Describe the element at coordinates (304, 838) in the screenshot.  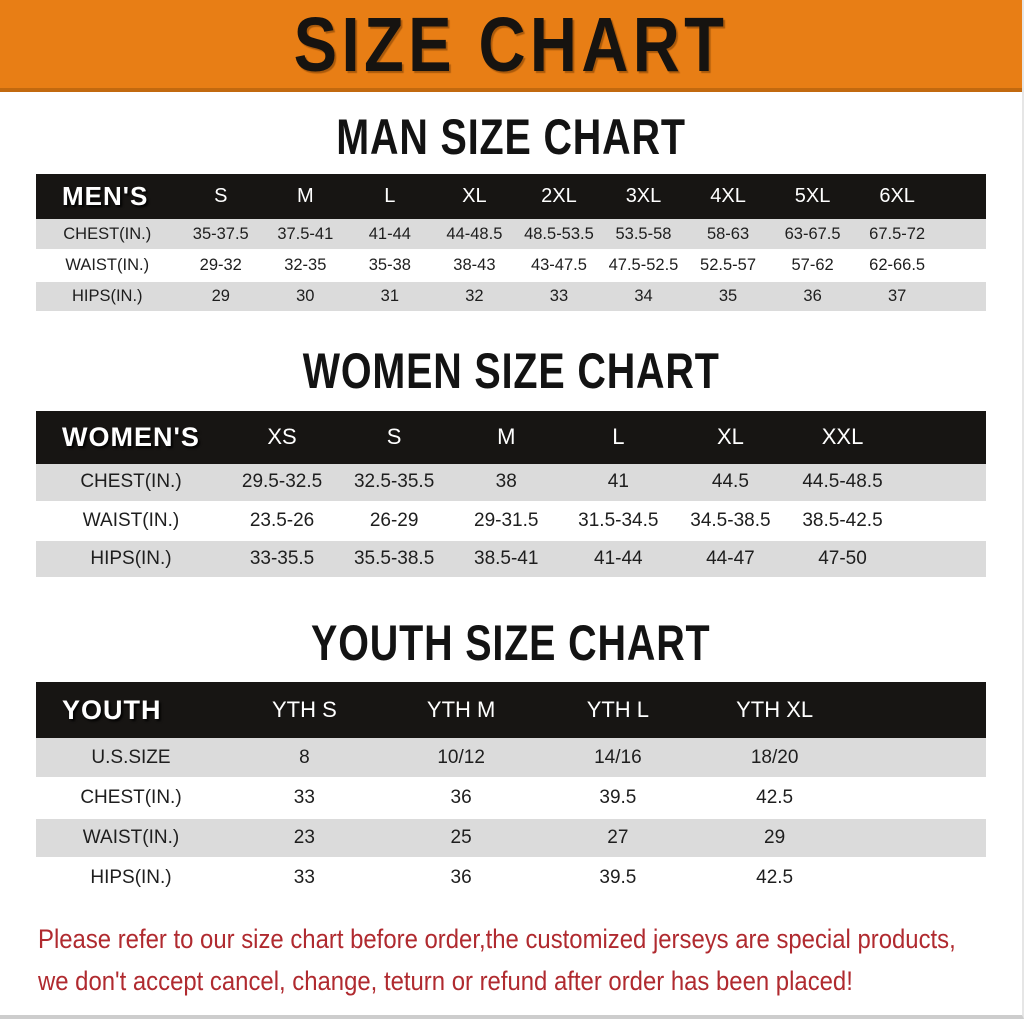
I see `size-value-cell: 23` at that location.